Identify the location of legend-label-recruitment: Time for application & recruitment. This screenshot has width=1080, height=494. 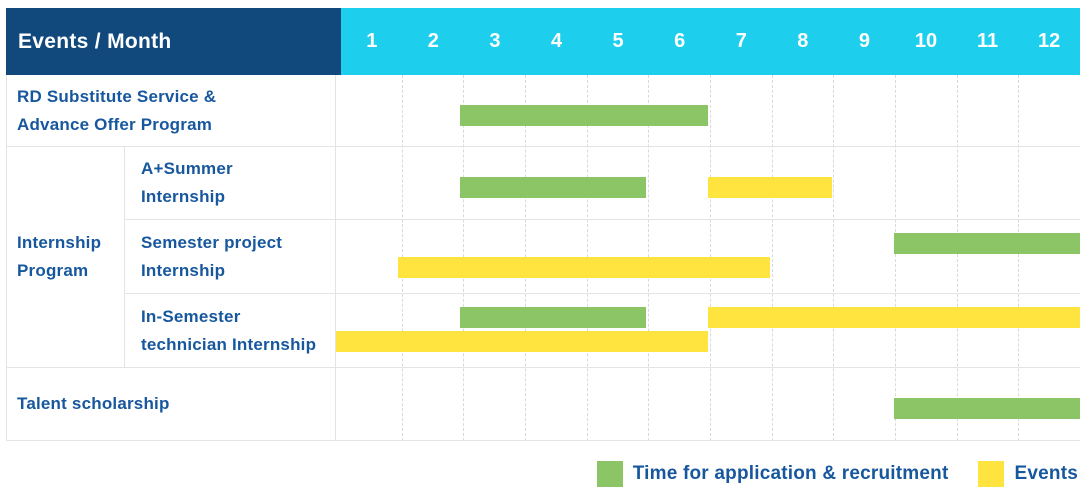
(790, 473).